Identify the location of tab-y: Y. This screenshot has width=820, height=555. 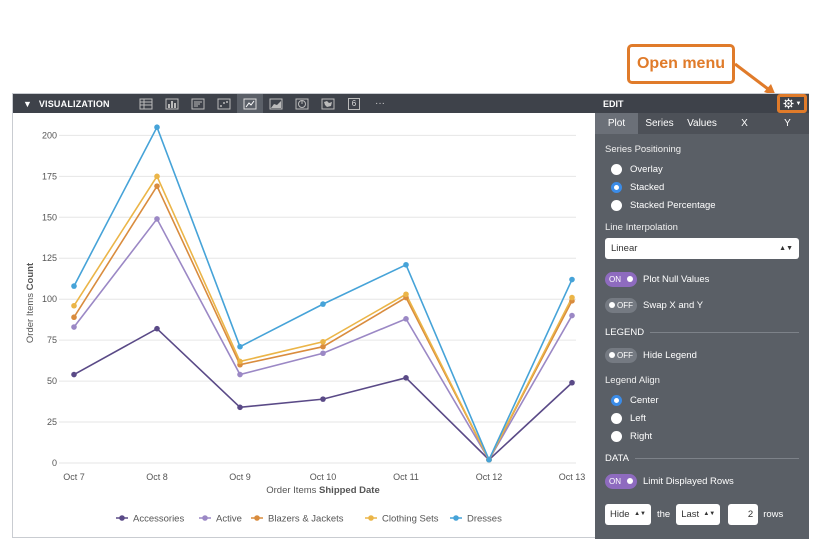
(787, 123).